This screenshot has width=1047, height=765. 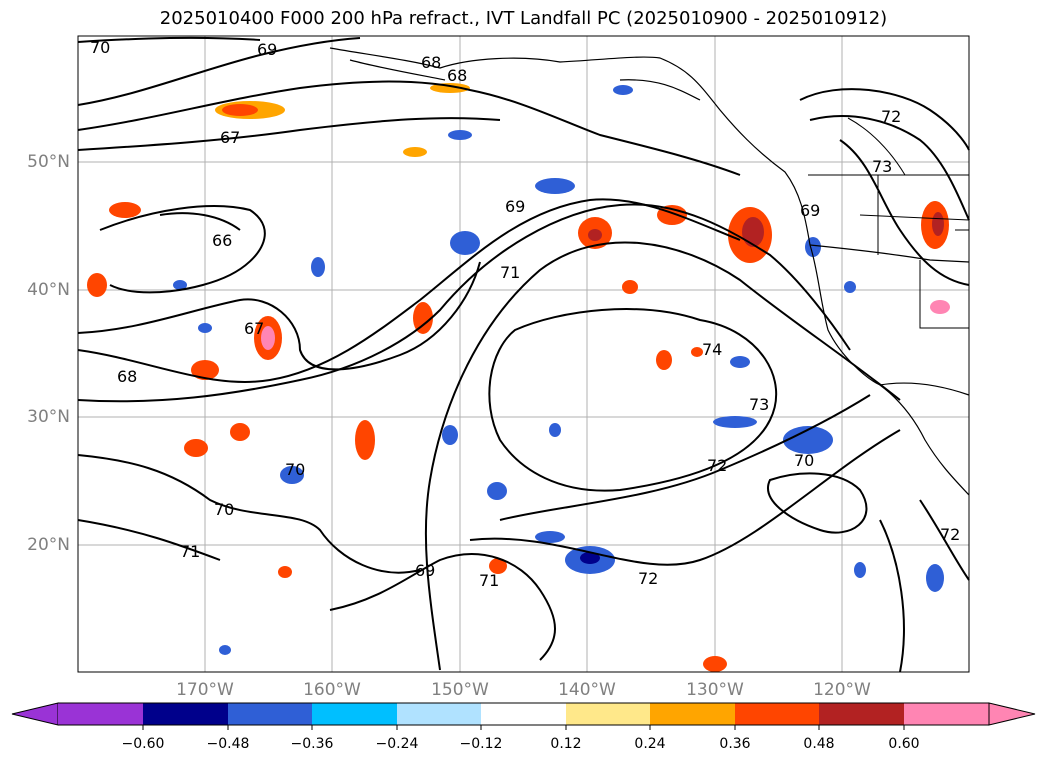 I want to click on contour-label: 74, so click(x=712, y=349).